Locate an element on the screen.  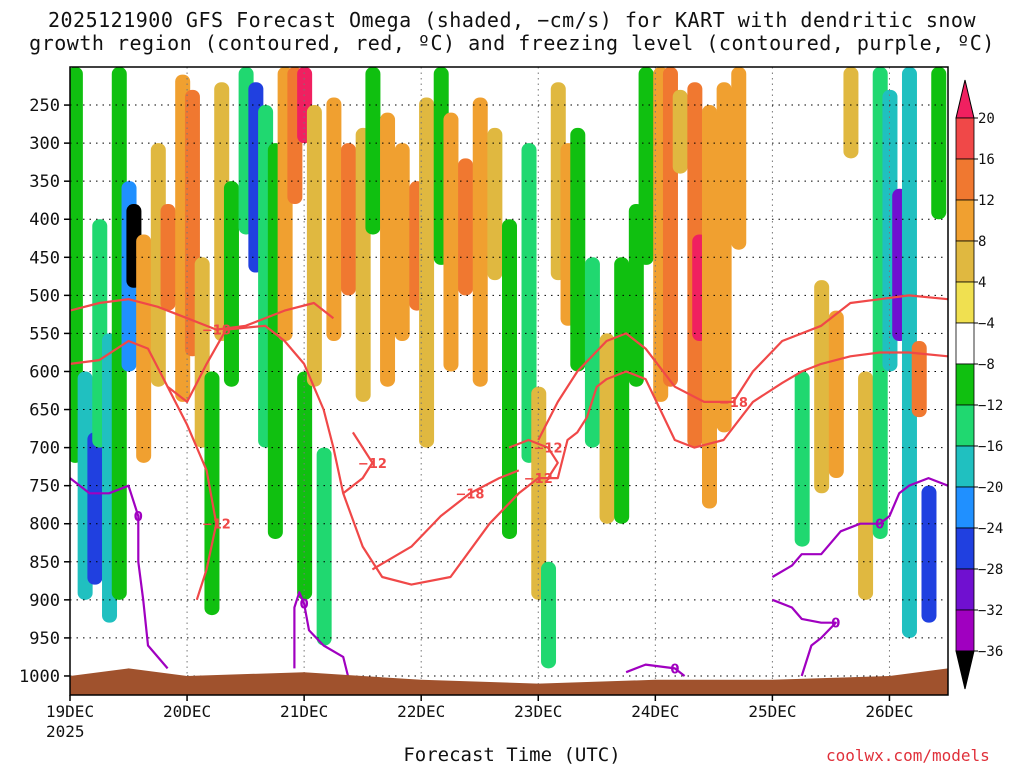
colorbar-top-arrow is located at coordinates (965, 99).